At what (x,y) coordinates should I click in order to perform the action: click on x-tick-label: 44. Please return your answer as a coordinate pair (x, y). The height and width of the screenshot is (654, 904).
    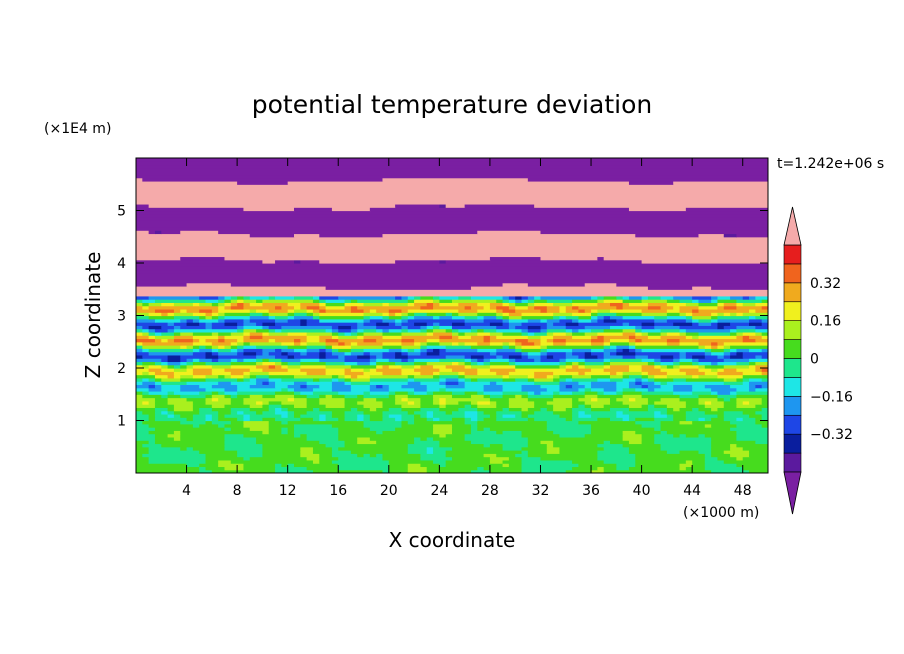
    Looking at the image, I should click on (692, 491).